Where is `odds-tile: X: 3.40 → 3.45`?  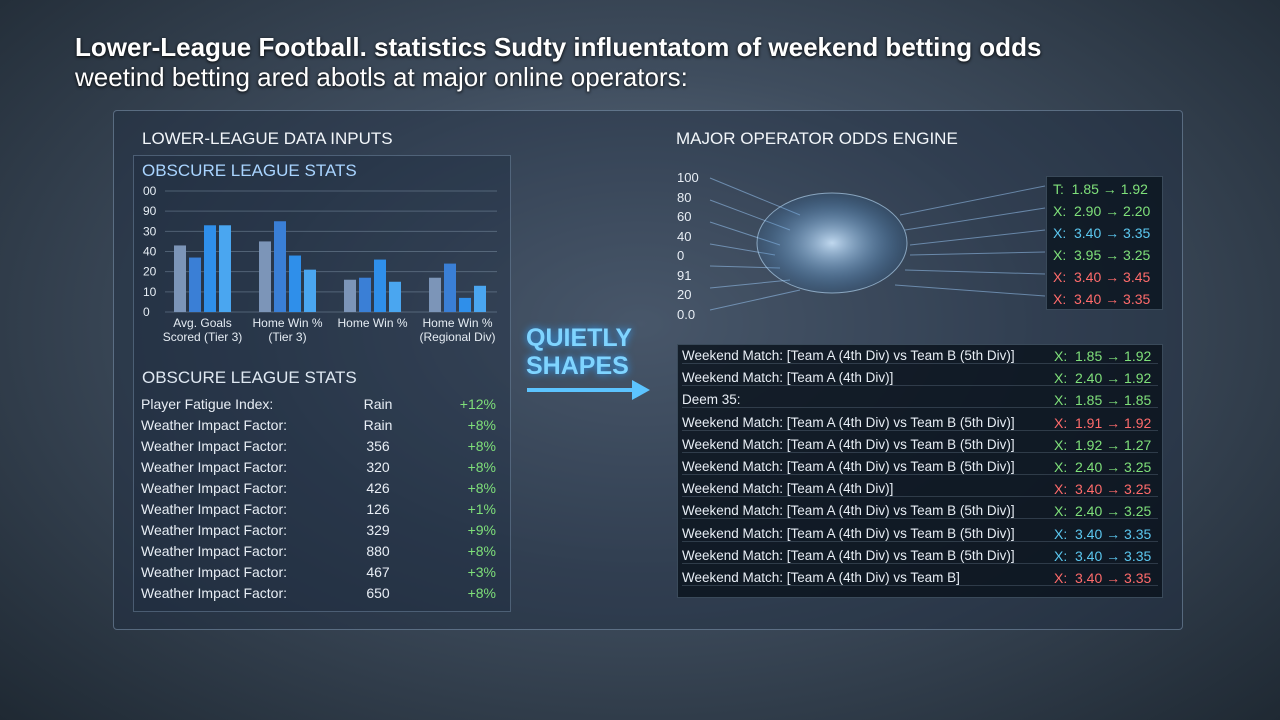 odds-tile: X: 3.40 → 3.45 is located at coordinates (1102, 277).